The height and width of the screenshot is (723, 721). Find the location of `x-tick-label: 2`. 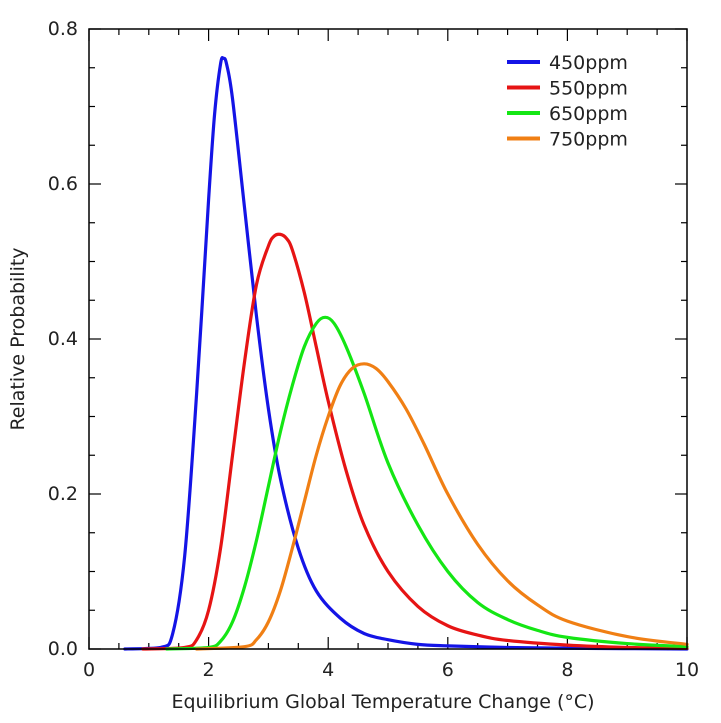

x-tick-label: 2 is located at coordinates (209, 670).